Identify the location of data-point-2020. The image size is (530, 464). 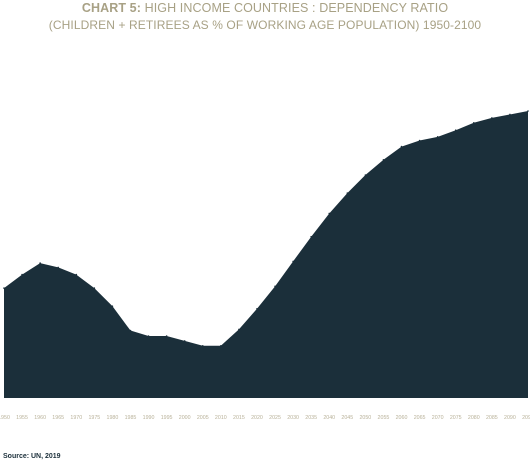
(257, 308).